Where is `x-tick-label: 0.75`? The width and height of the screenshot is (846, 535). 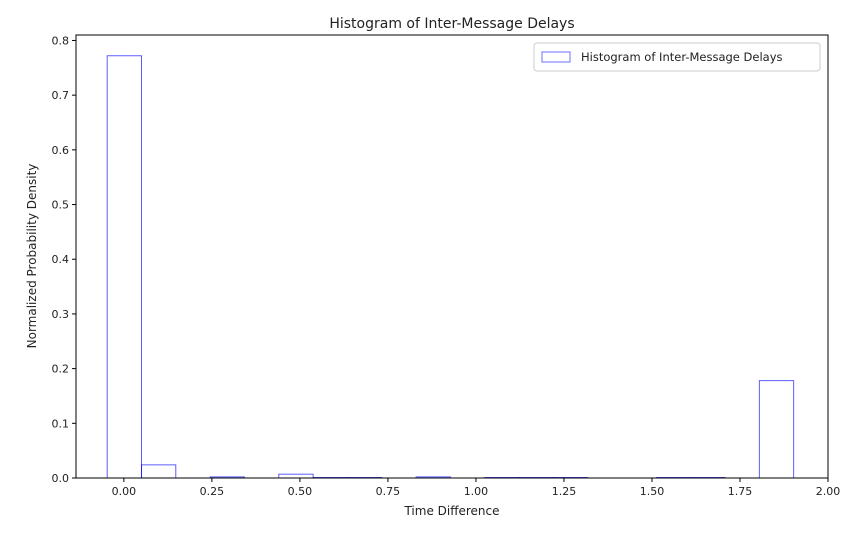 x-tick-label: 0.75 is located at coordinates (388, 491).